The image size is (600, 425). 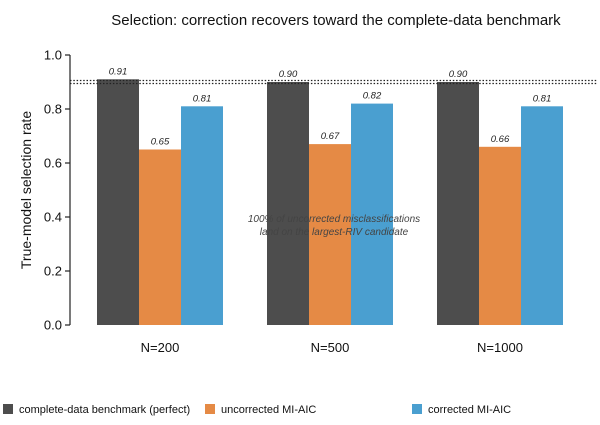 I want to click on bar-completedata-n1000, so click(x=458, y=203).